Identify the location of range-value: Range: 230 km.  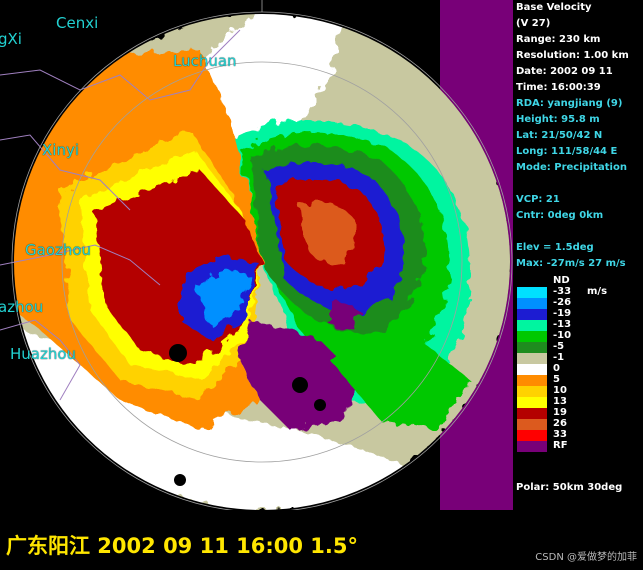
(558, 39).